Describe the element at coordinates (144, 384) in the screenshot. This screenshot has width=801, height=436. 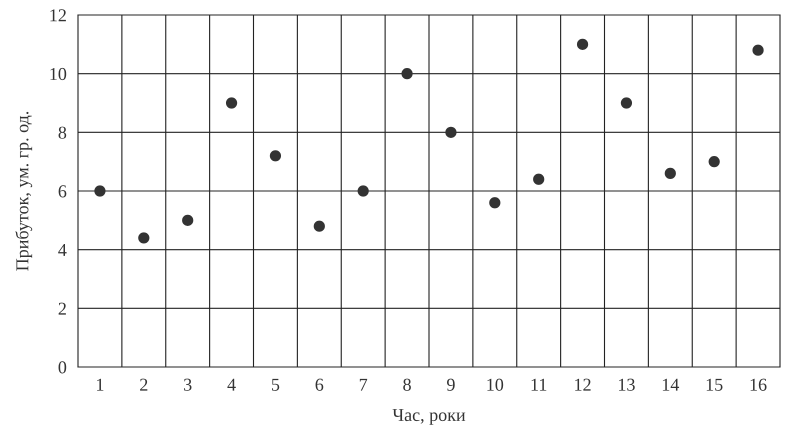
I see `x-tick-label: 2` at that location.